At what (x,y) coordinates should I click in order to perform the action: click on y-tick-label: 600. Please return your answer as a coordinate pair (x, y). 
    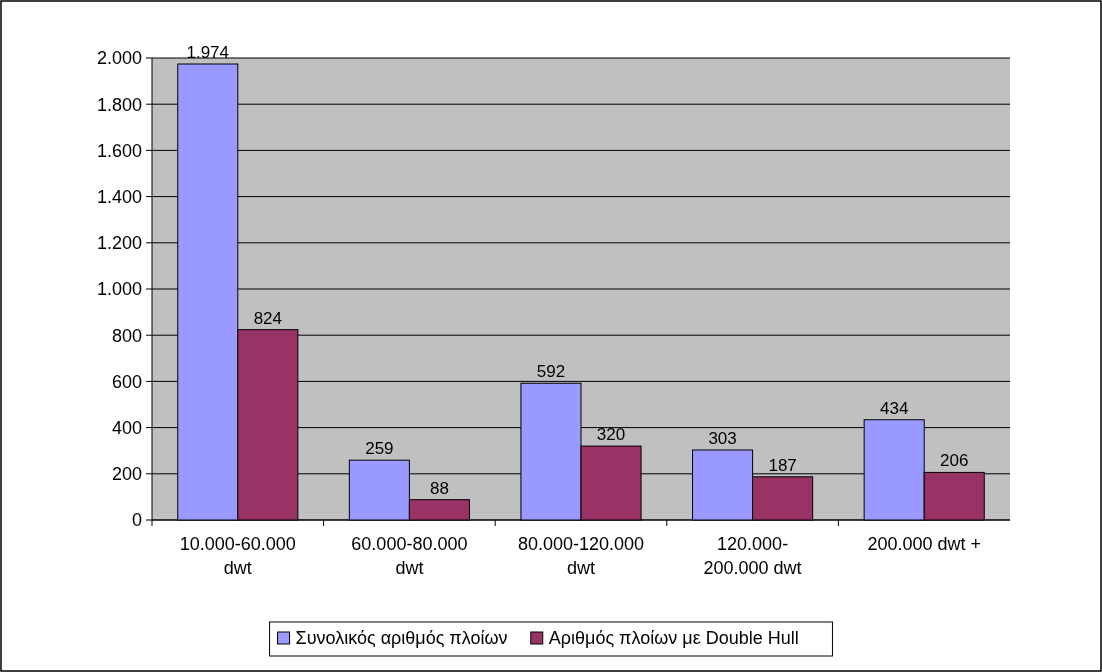
    Looking at the image, I should click on (126, 381).